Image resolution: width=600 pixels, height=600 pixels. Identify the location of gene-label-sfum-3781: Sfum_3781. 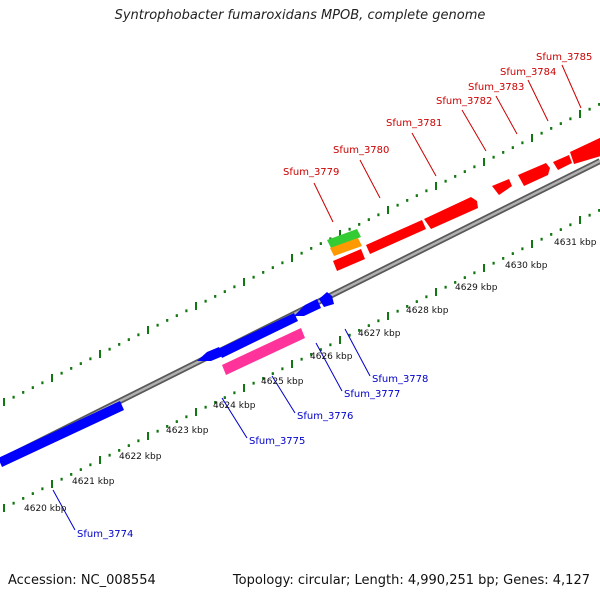
(414, 123).